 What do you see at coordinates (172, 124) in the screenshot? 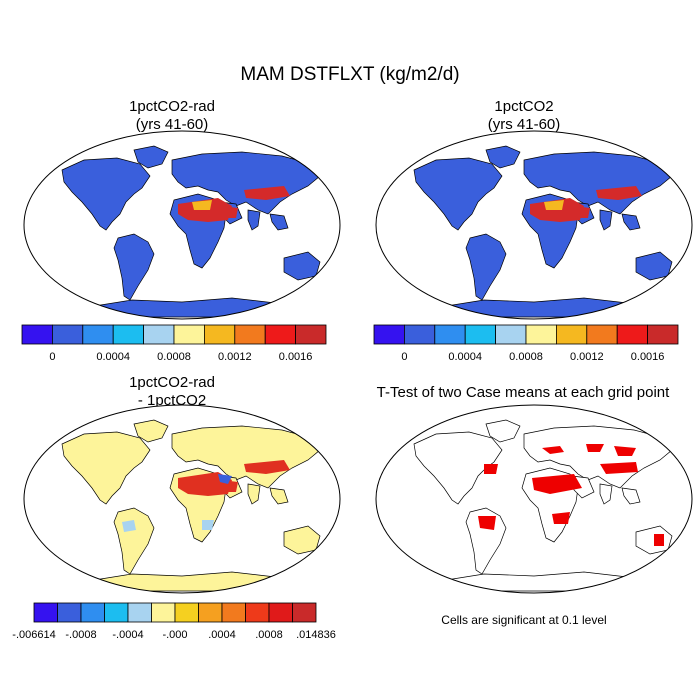
I see `panel-title-line2: (yrs 41-60)` at bounding box center [172, 124].